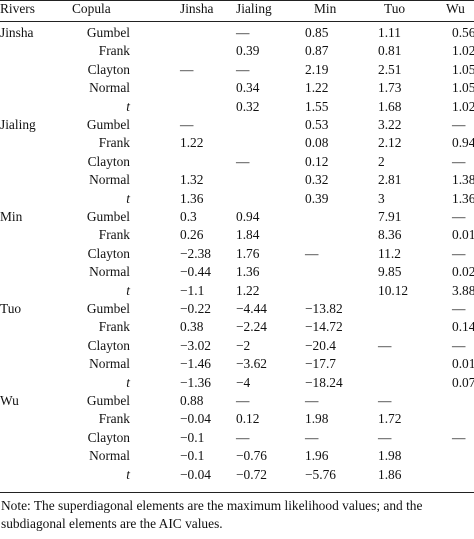  Describe the element at coordinates (195, 253) in the screenshot. I see `table-cell: −2.38` at that location.